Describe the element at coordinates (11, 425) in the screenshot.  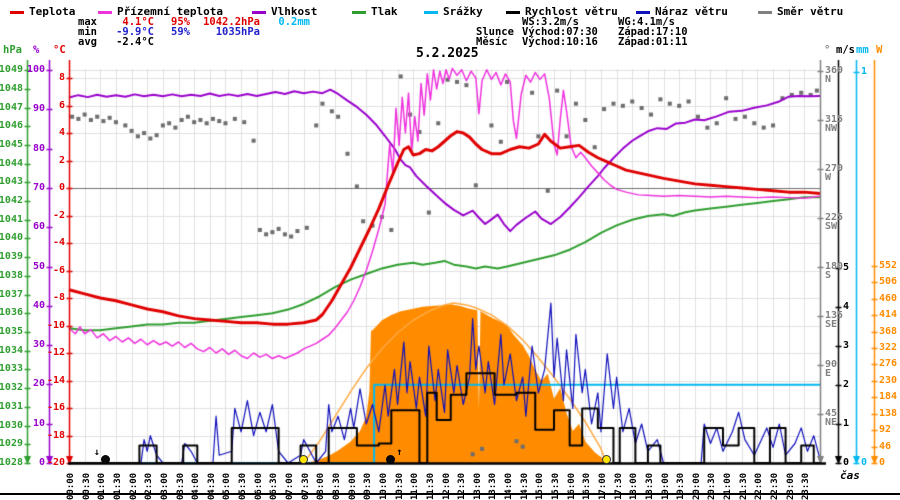
I see `hpa-tick-label: 1030` at that location.